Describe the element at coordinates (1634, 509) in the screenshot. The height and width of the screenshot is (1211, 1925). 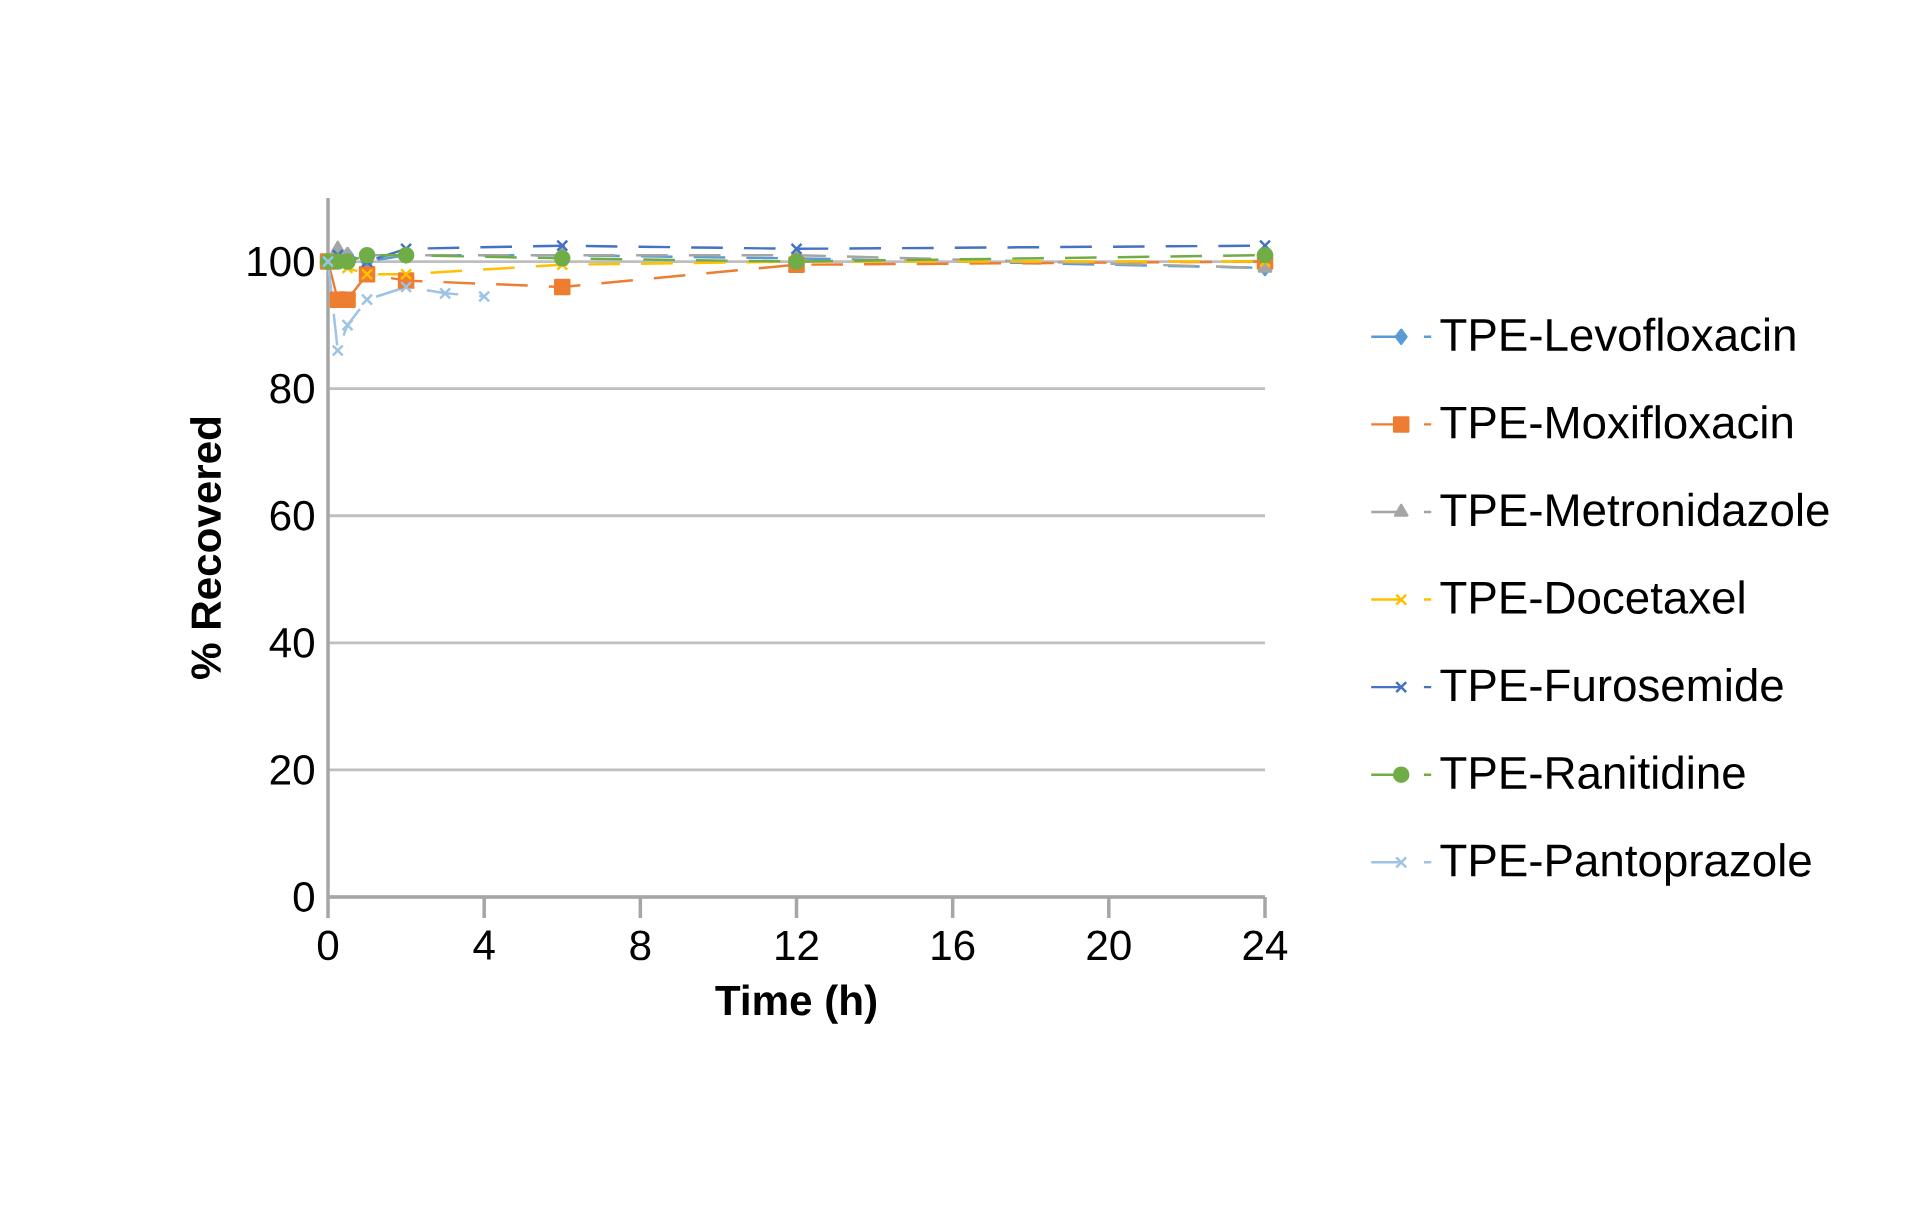
I see `legend-label: TPE-Metronidazole` at that location.